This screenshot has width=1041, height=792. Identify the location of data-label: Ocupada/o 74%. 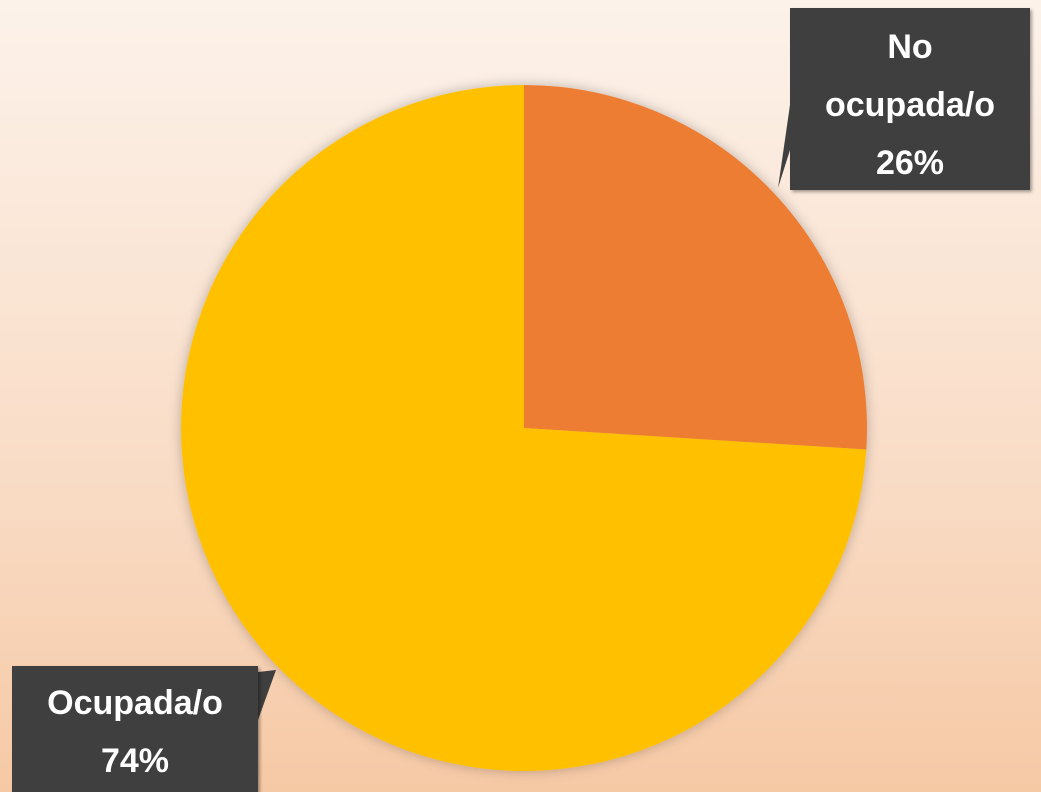
(135, 729).